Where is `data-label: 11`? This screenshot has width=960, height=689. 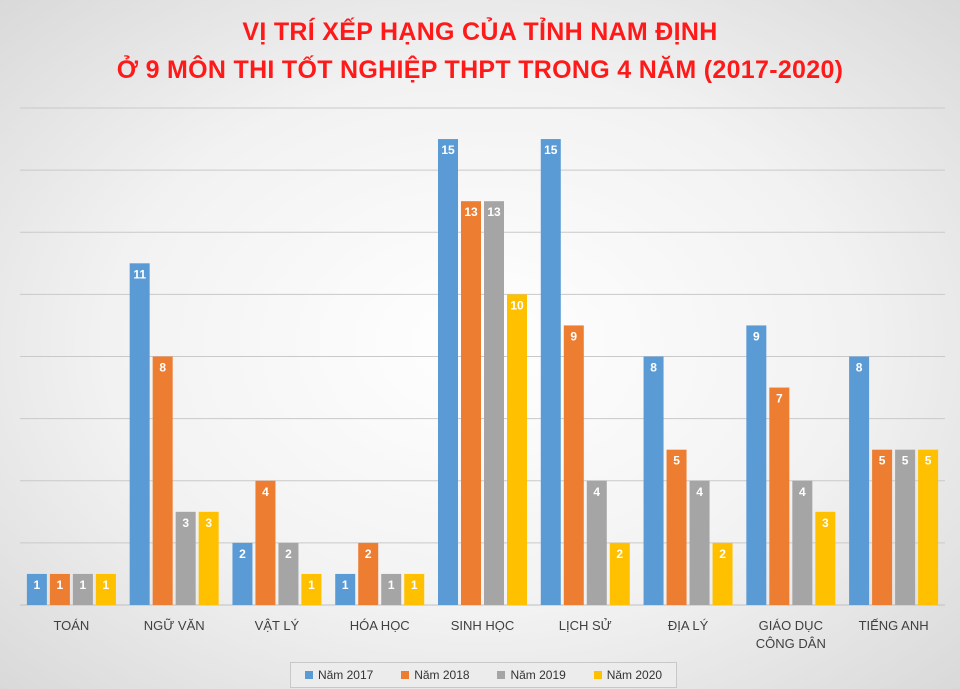 data-label: 11 is located at coordinates (139, 274).